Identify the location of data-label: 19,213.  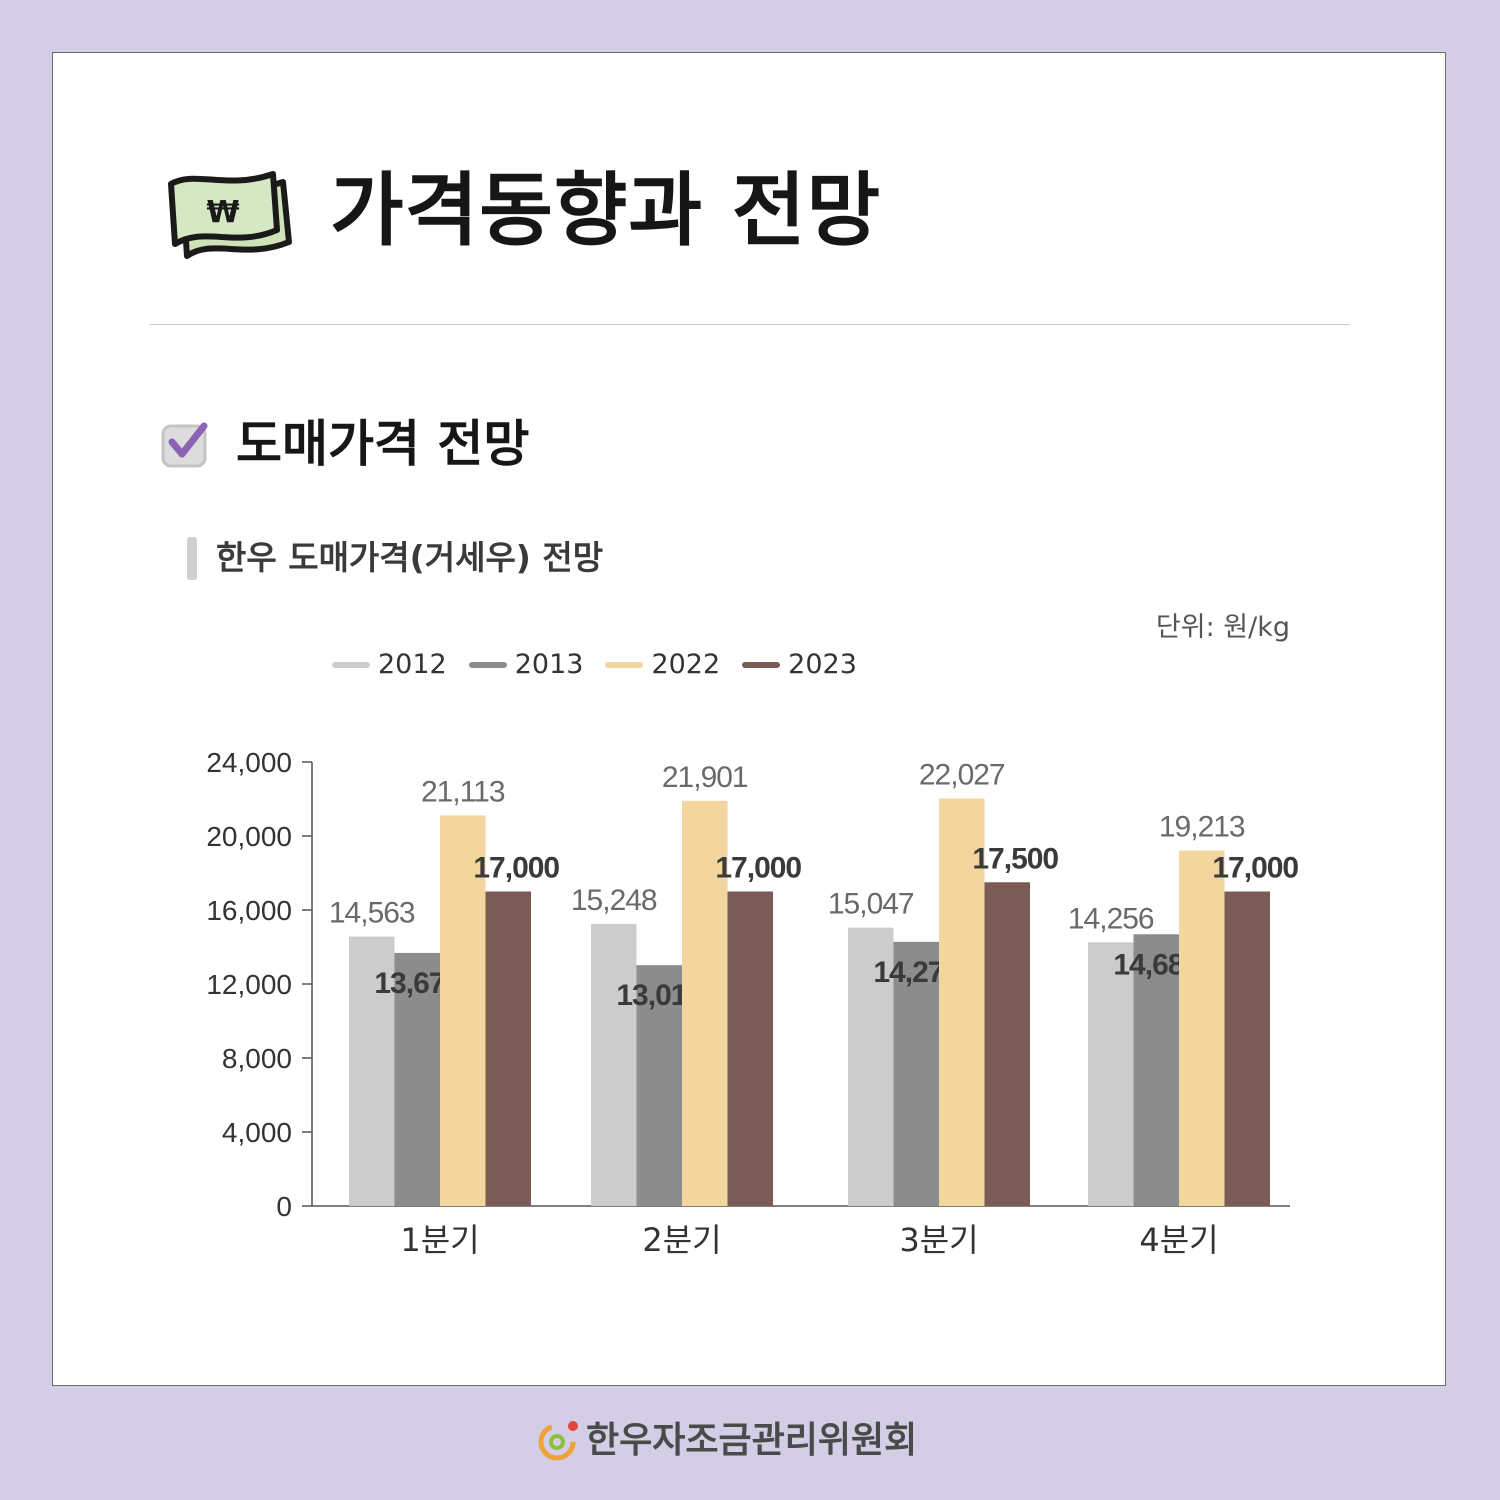
(1202, 827).